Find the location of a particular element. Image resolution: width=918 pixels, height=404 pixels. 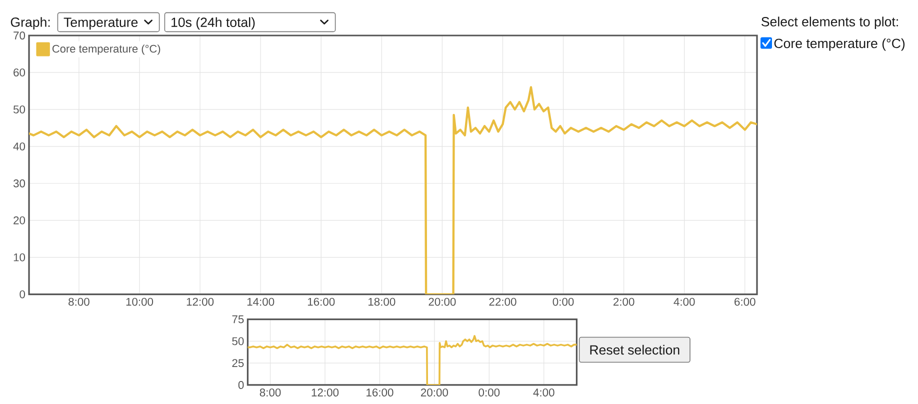

text: Reset selection is located at coordinates (635, 349).